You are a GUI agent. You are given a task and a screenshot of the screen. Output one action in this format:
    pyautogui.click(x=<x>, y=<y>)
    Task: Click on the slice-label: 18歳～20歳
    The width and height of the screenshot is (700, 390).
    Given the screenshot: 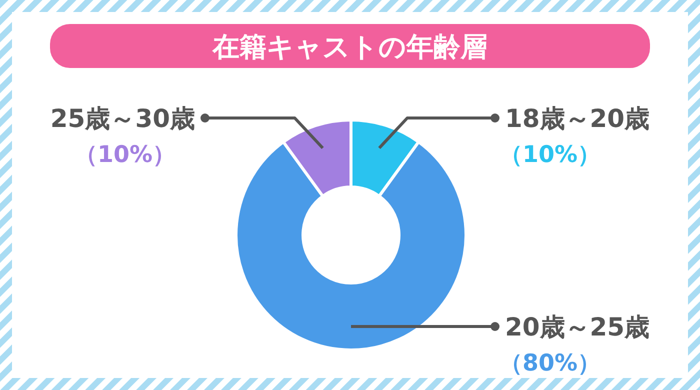 What is the action you would take?
    pyautogui.click(x=577, y=118)
    